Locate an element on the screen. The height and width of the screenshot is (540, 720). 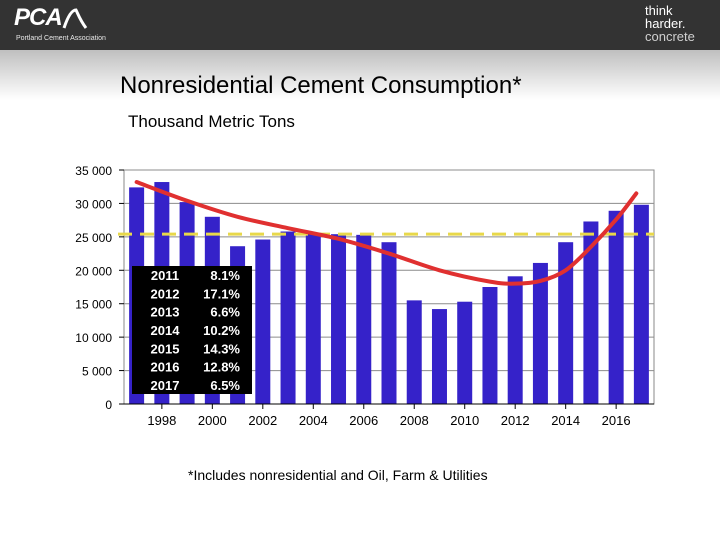
growth-table-year: 2013 is located at coordinates (165, 312).